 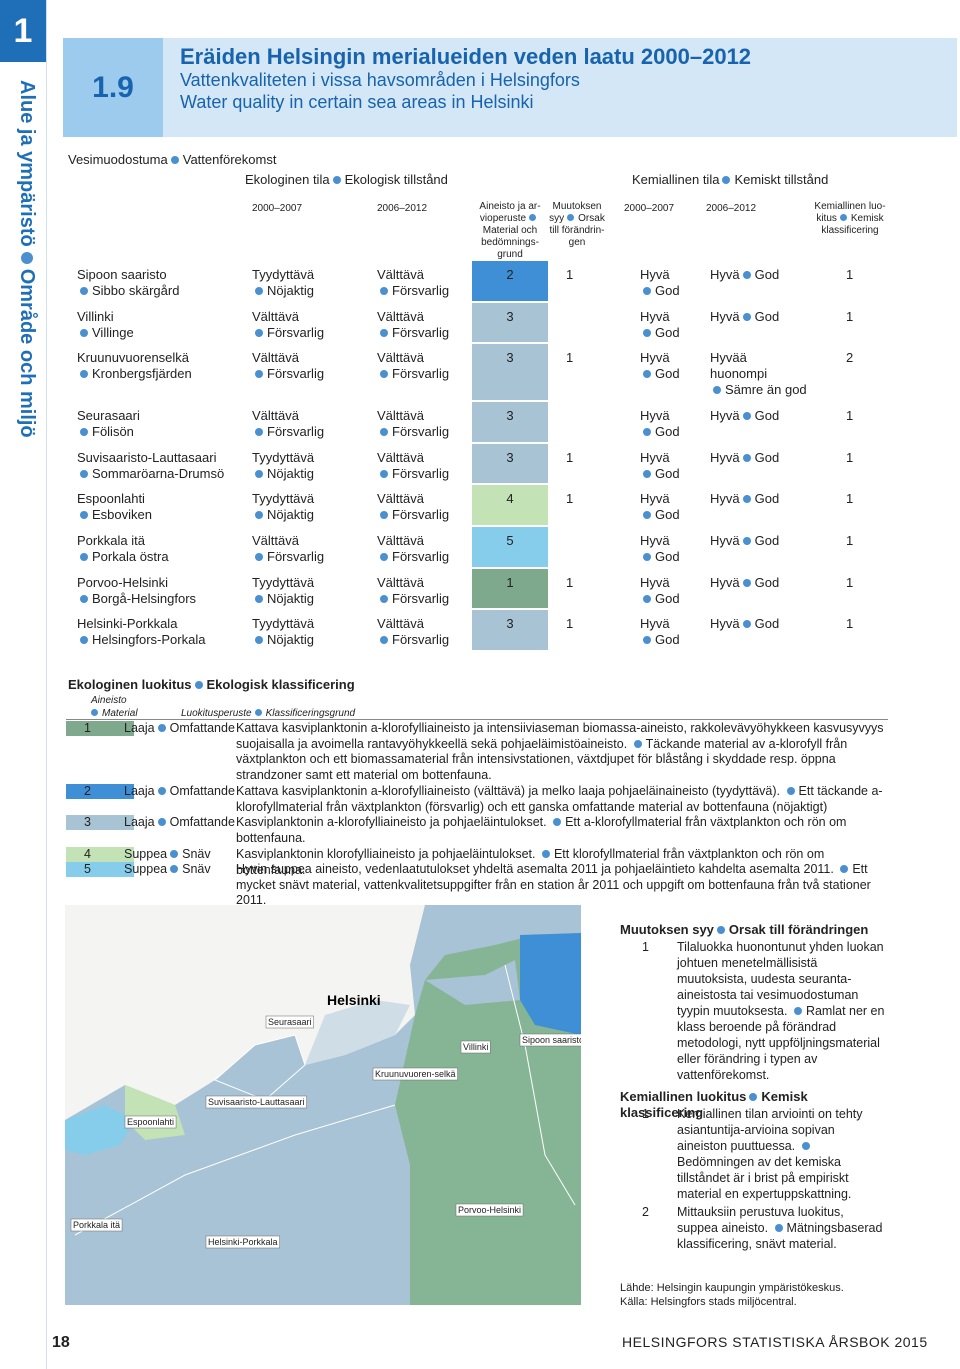 What do you see at coordinates (127, 623) in the screenshot?
I see `fi: Helsinki-Porkkala` at bounding box center [127, 623].